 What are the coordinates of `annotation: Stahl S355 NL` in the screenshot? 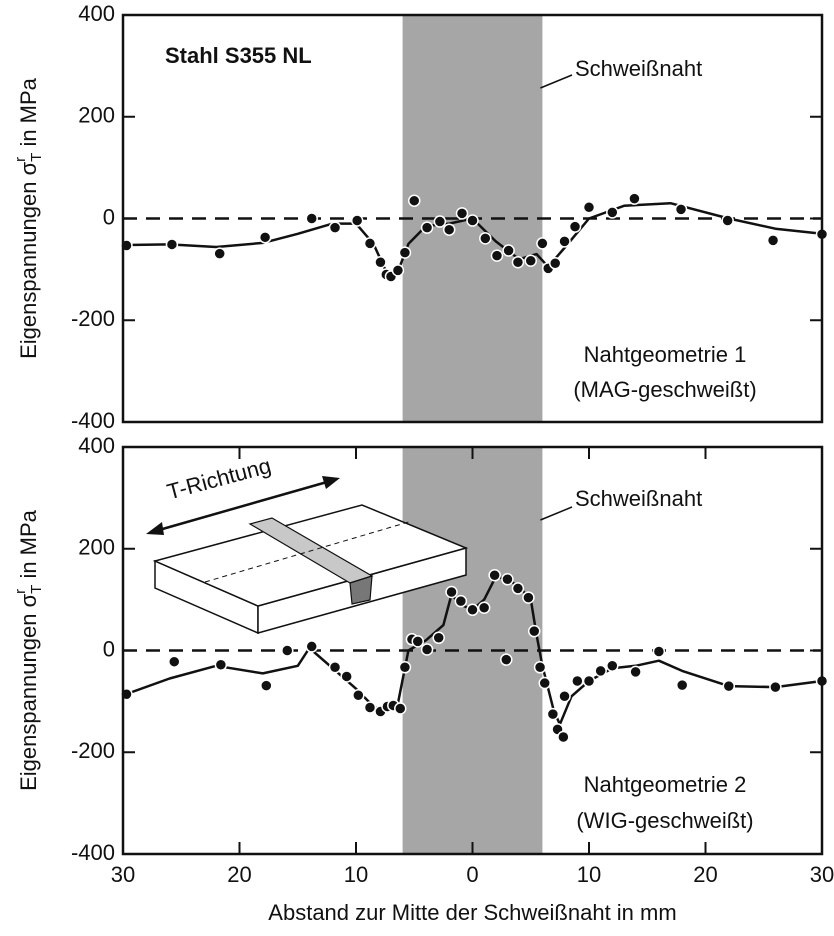 It's located at (238, 55).